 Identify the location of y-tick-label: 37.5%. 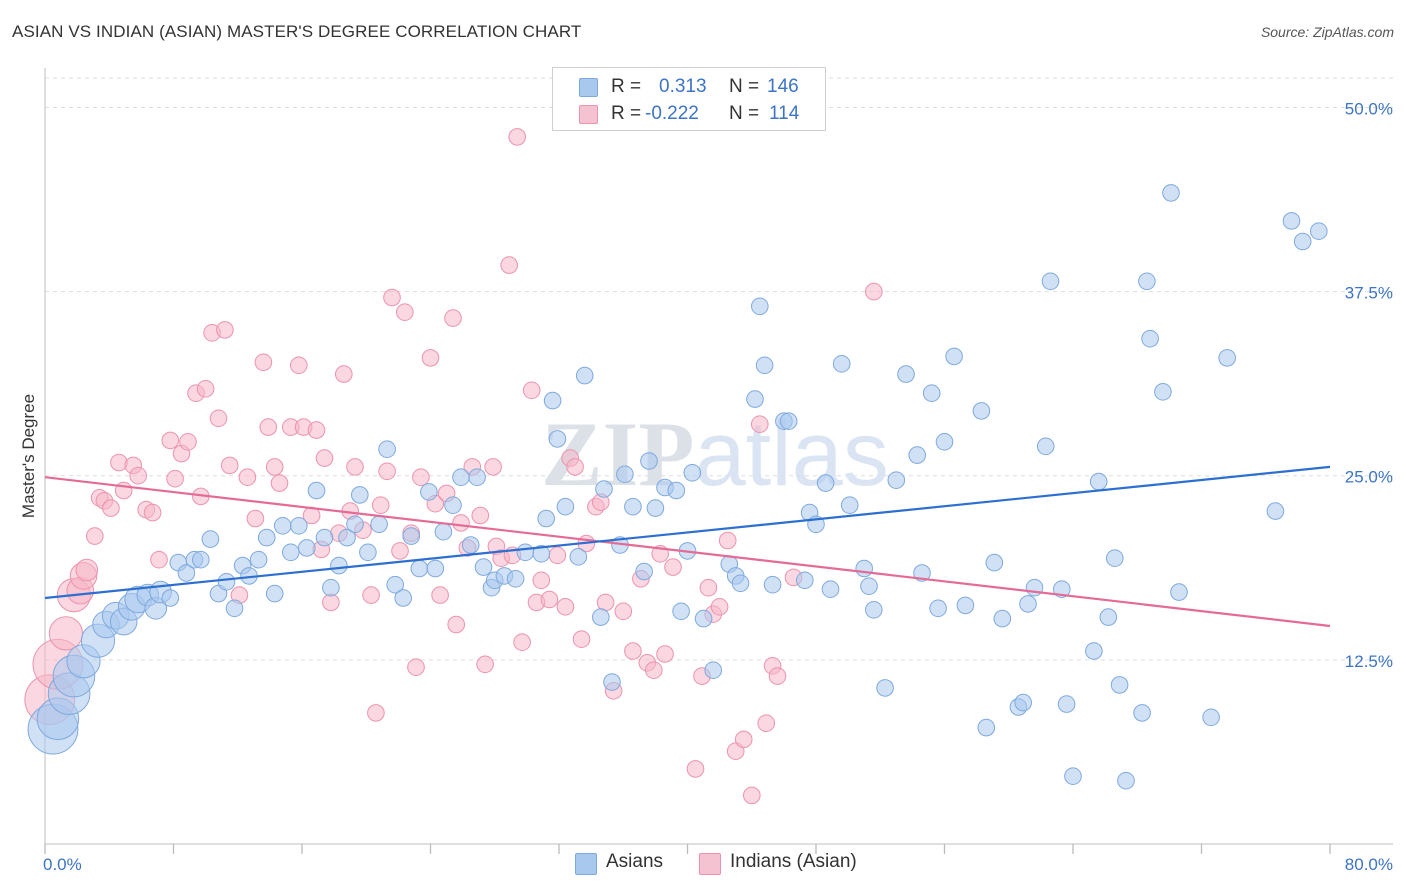
(1369, 293).